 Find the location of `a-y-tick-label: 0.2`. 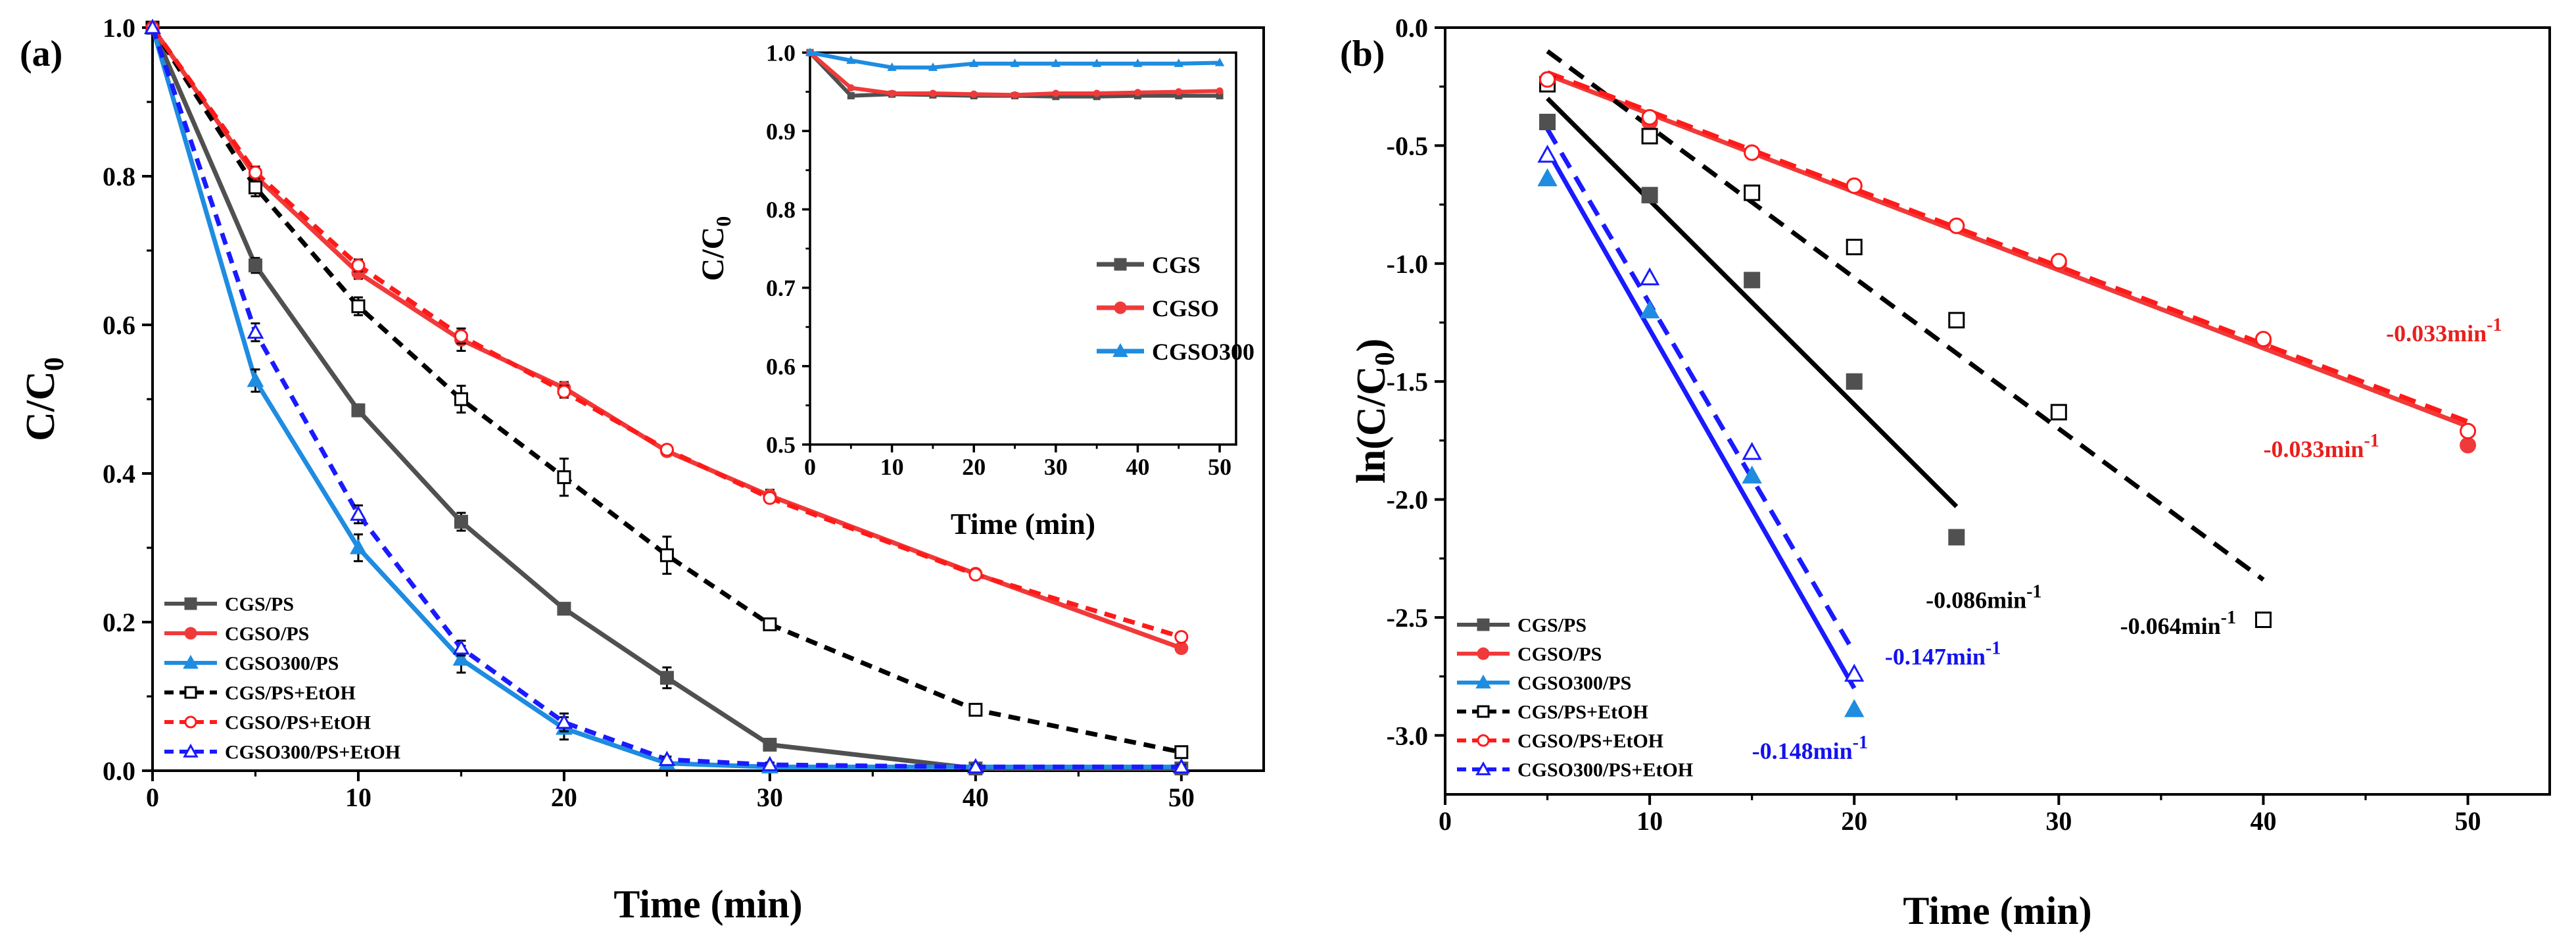

a-y-tick-label: 0.2 is located at coordinates (119, 622).